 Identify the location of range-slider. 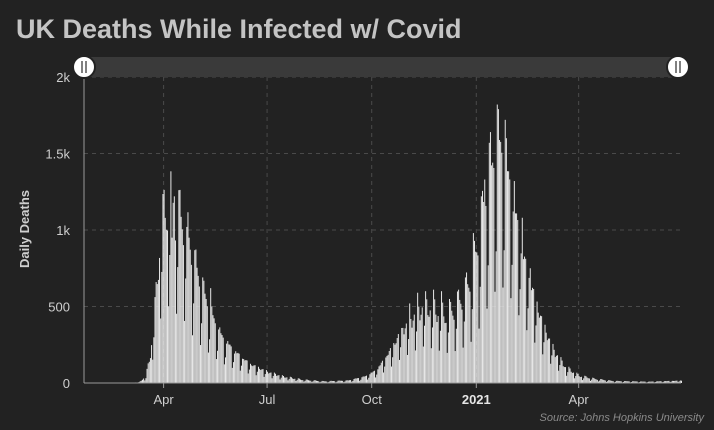
(381, 67).